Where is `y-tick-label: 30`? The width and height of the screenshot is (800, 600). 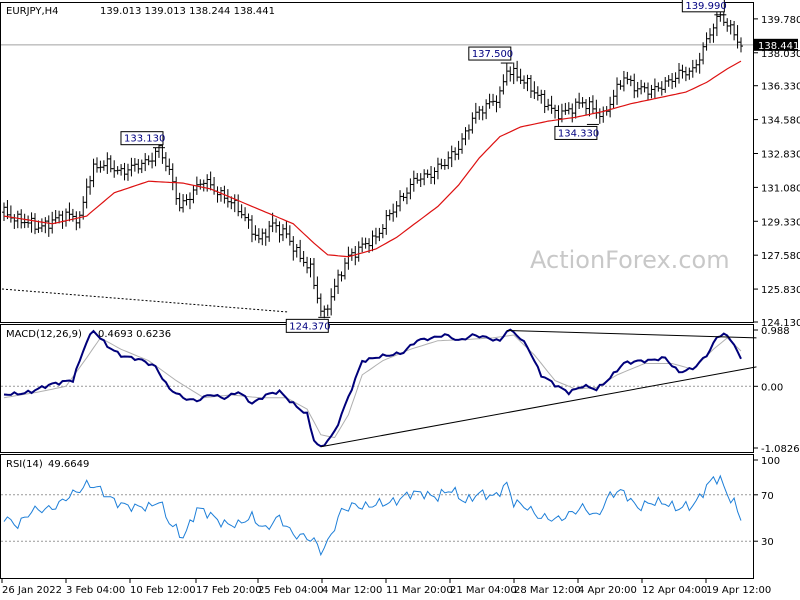
y-tick-label: 30 is located at coordinates (767, 542).